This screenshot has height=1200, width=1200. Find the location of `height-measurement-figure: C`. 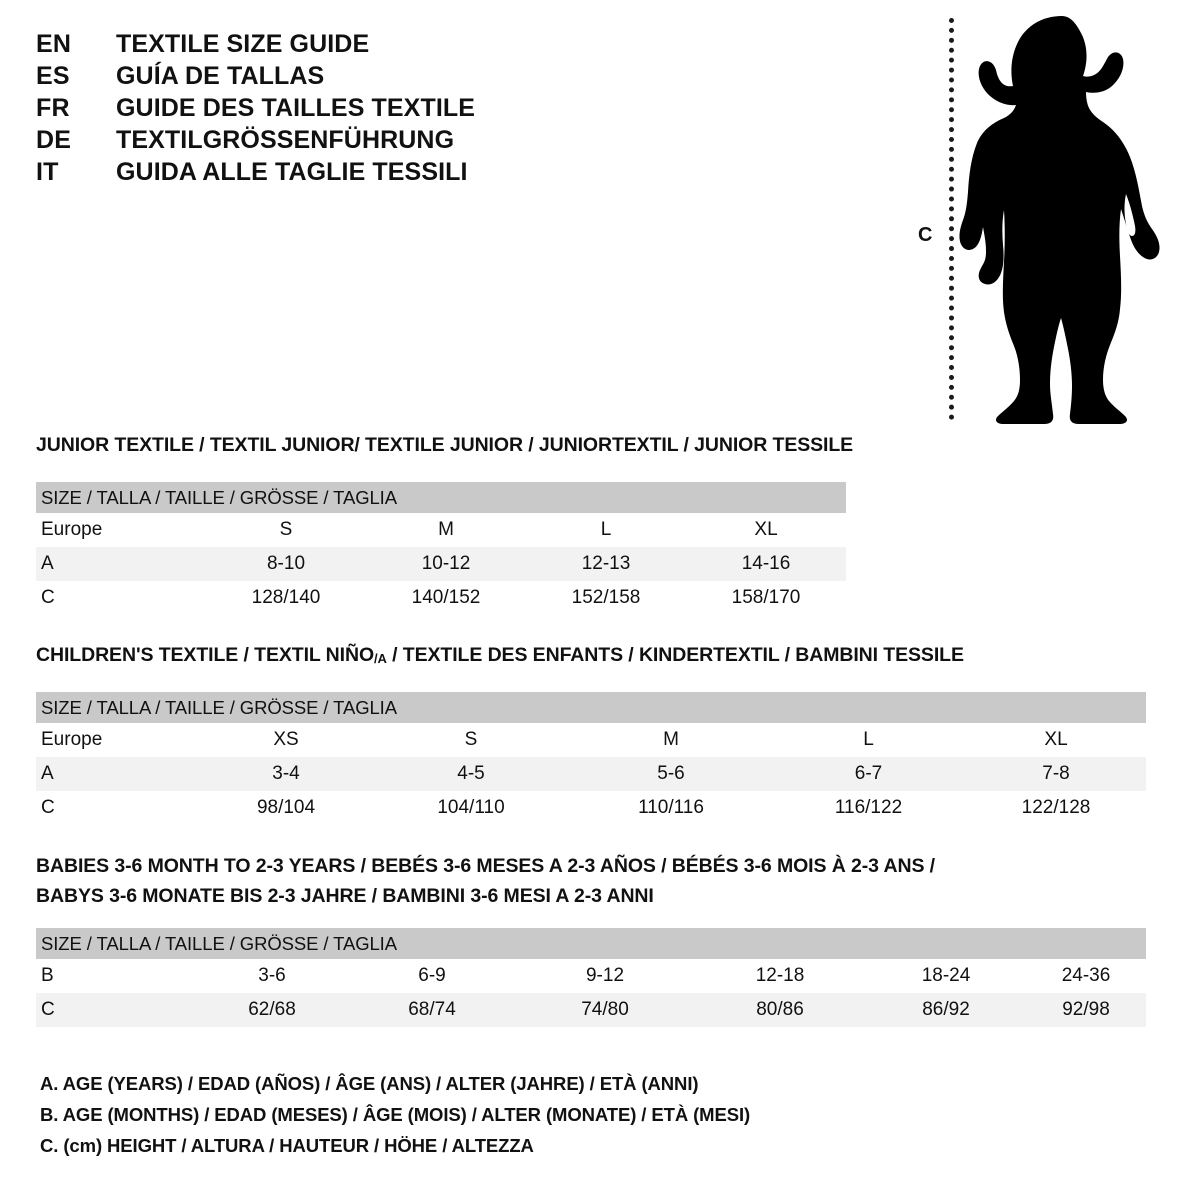

height-measurement-figure: C is located at coordinates (1045, 218).